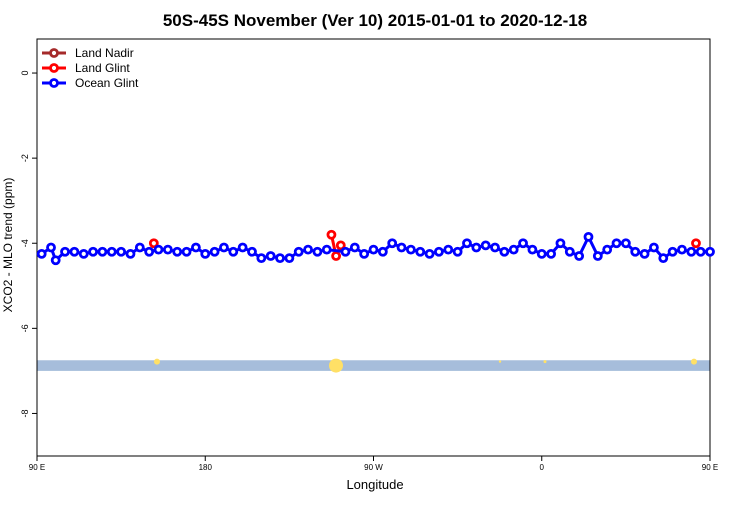 This screenshot has width=750, height=505. I want to click on legend-label-land-glint: Land Glint, so click(102, 68).